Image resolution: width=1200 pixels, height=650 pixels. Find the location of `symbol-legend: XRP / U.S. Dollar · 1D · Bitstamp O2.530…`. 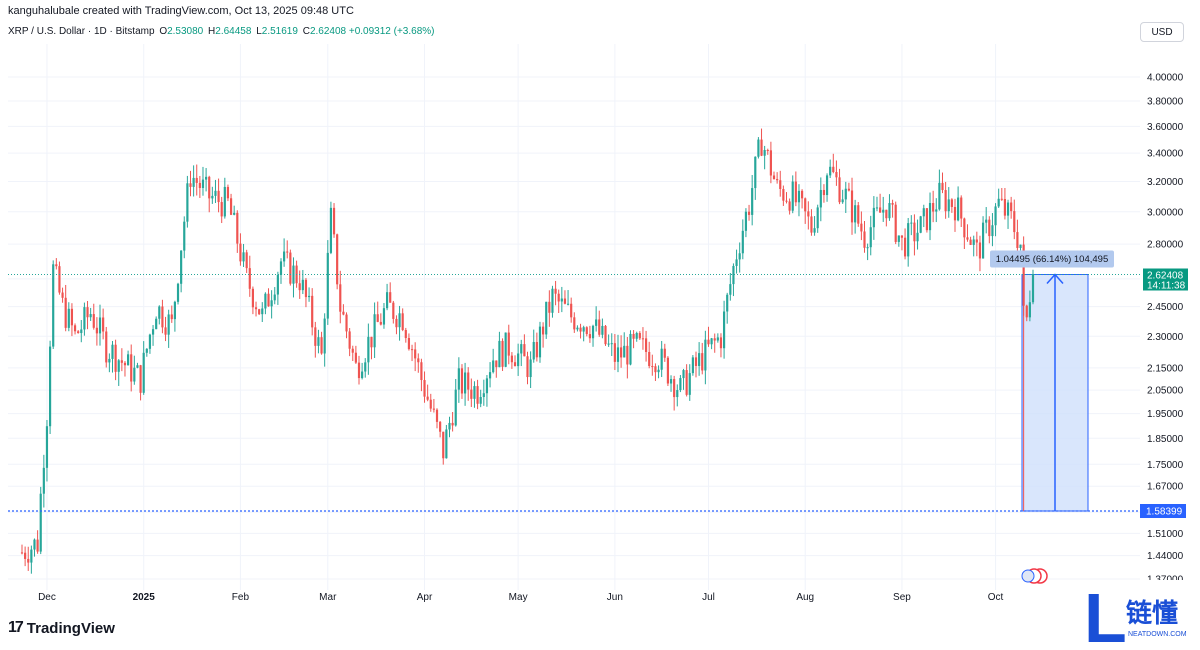

symbol-legend: XRP / U.S. Dollar · 1D · Bitstamp O2.530… is located at coordinates (221, 32).